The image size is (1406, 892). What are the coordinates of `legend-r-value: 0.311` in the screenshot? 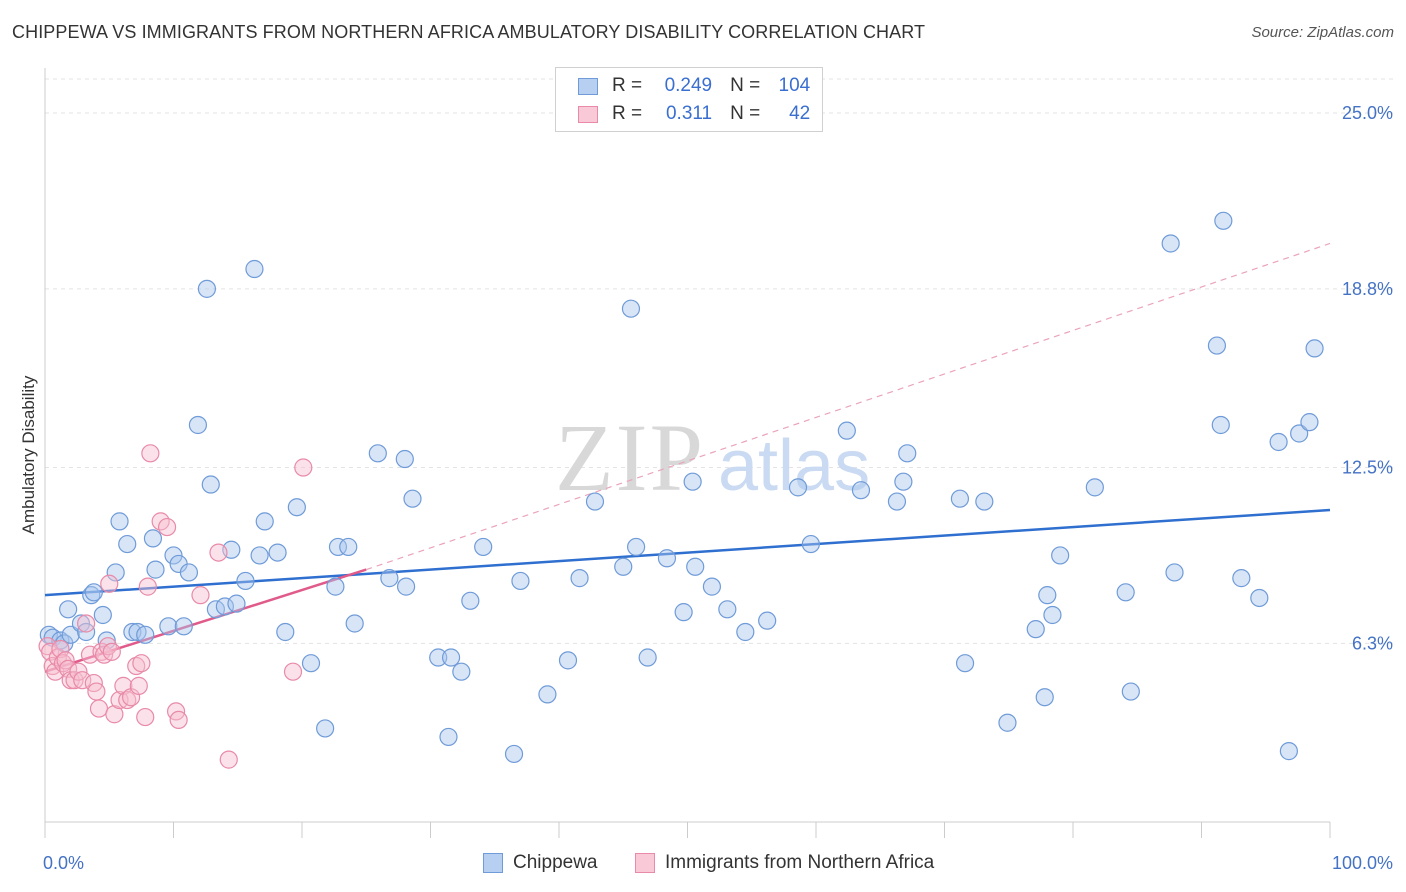 It's located at (689, 113).